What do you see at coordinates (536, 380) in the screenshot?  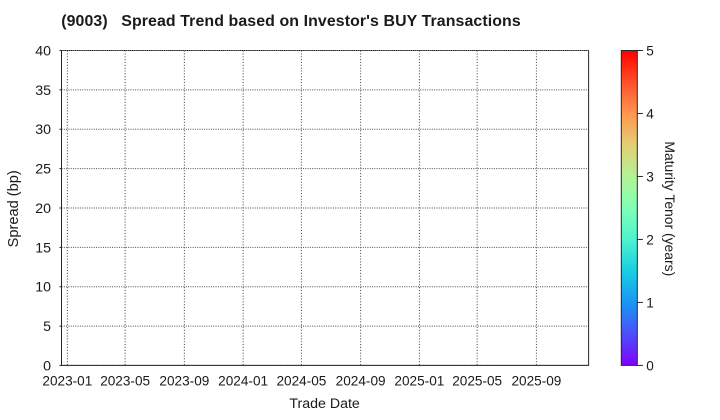 I see `svg-text: 2025-09` at bounding box center [536, 380].